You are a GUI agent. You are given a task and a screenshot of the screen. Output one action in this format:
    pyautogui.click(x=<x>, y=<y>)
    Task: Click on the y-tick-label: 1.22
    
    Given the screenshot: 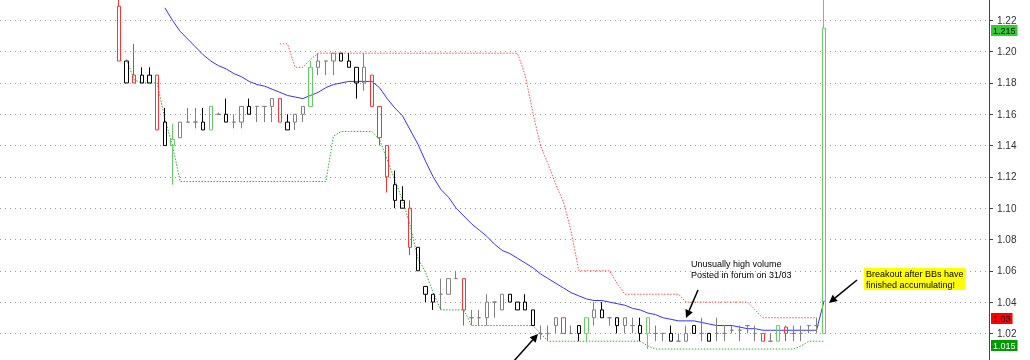 What is the action you would take?
    pyautogui.click(x=1007, y=20)
    